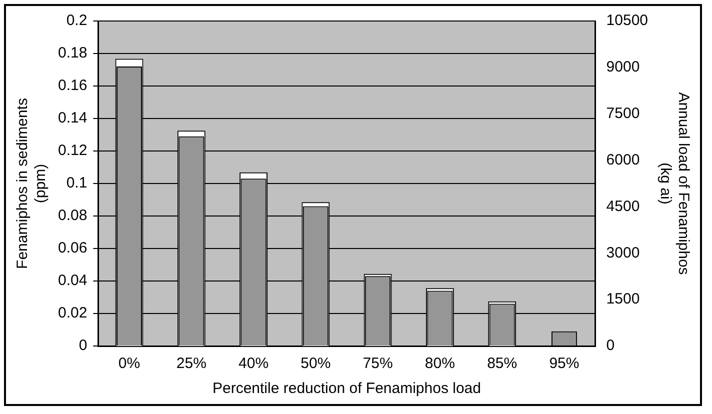 This screenshot has width=712, height=414. Describe the element at coordinates (191, 363) in the screenshot. I see `x-tick-label: 25%` at that location.